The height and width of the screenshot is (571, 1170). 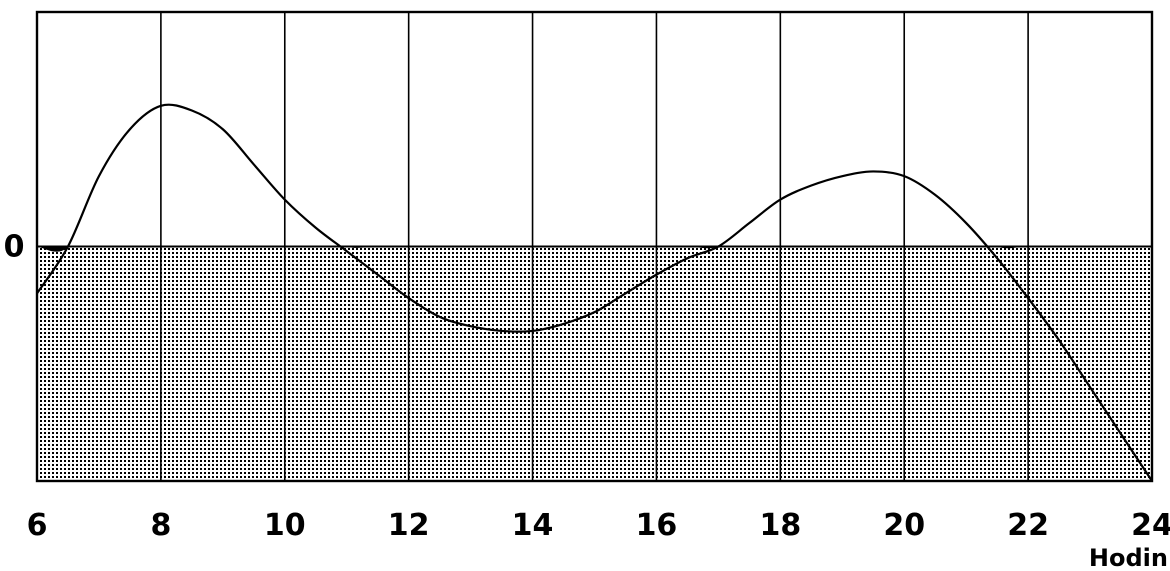 What do you see at coordinates (1128, 557) in the screenshot?
I see `x-axis-label: Hodin` at bounding box center [1128, 557].